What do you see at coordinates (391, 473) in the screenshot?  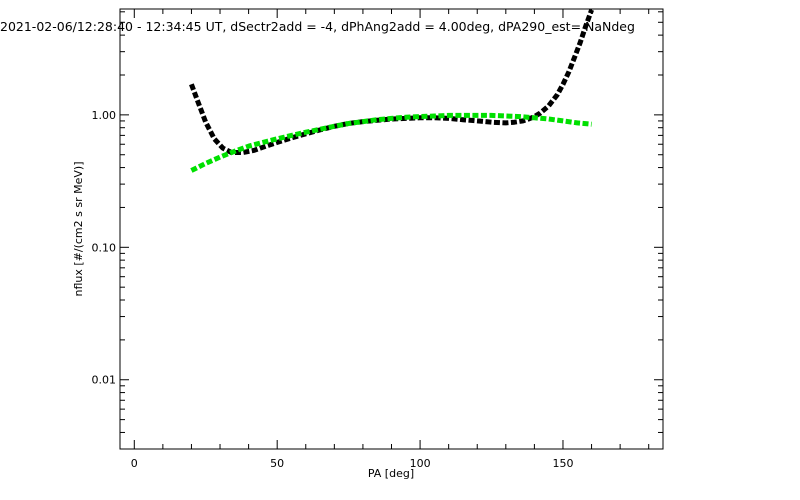 I see `x-axis-label: PA [deg]` at bounding box center [391, 473].